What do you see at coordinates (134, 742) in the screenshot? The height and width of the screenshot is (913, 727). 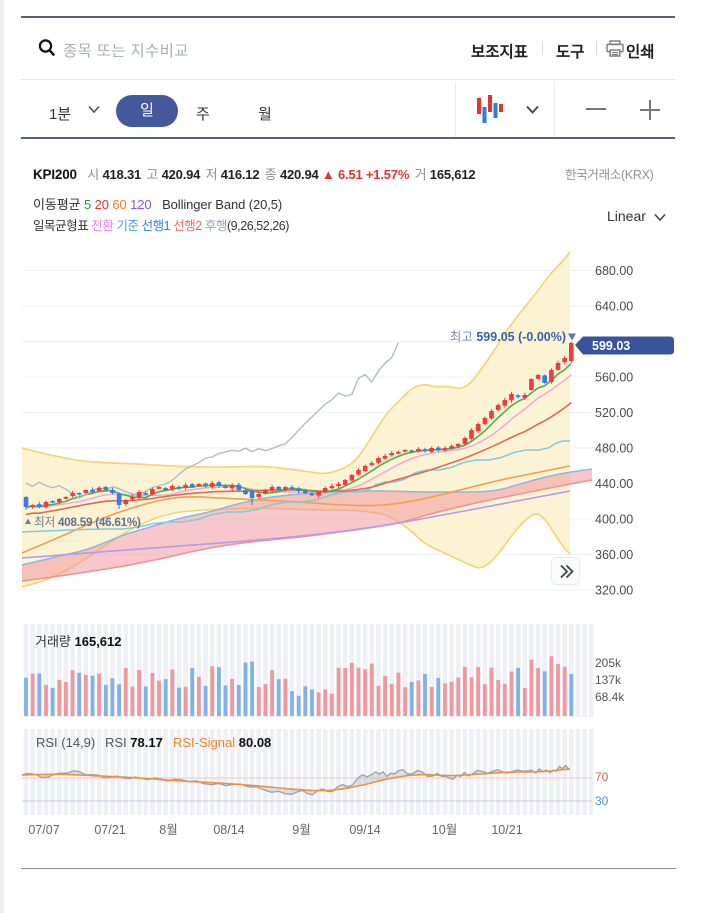 I see `svg-text: RSI 78.17` at bounding box center [134, 742].